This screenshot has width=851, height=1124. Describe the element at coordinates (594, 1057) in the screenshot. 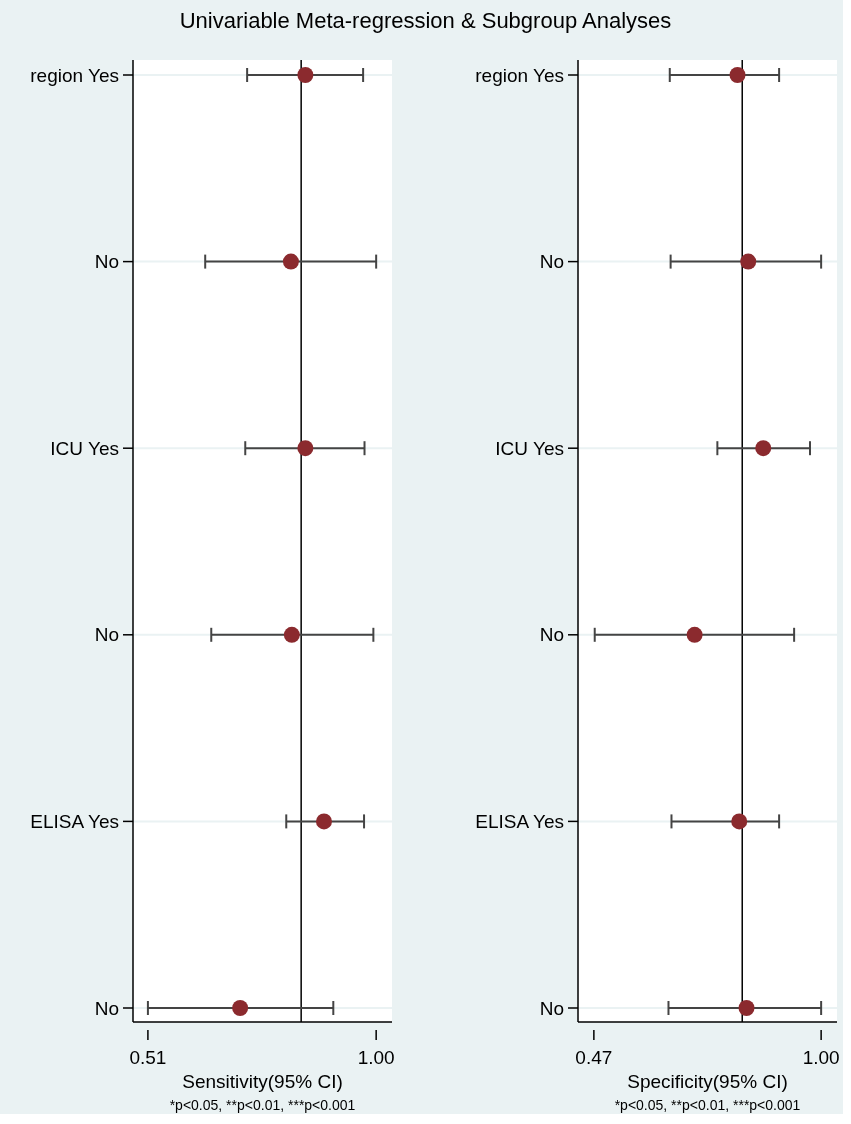

I see `x-tick-label: 0.47` at that location.